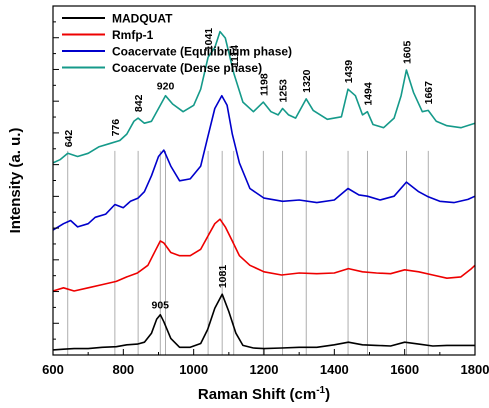 The width and height of the screenshot is (489, 408). What do you see at coordinates (142, 19) in the screenshot?
I see `legend-label: MADQUAT` at bounding box center [142, 19].